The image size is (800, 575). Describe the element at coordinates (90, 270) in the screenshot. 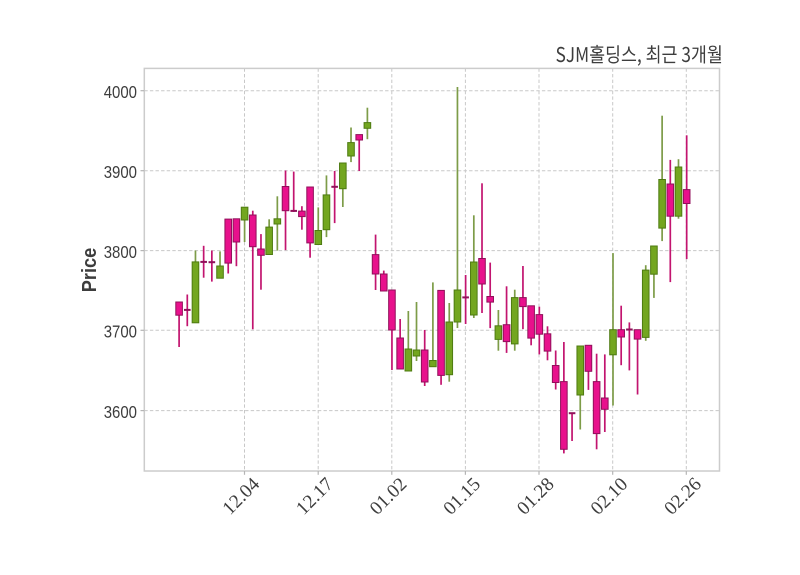

I see `svg-text: Price` at that location.